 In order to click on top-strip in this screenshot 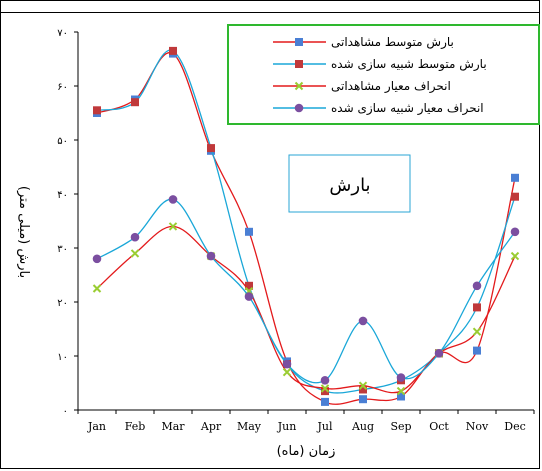, I will do `click(270, 6)`.